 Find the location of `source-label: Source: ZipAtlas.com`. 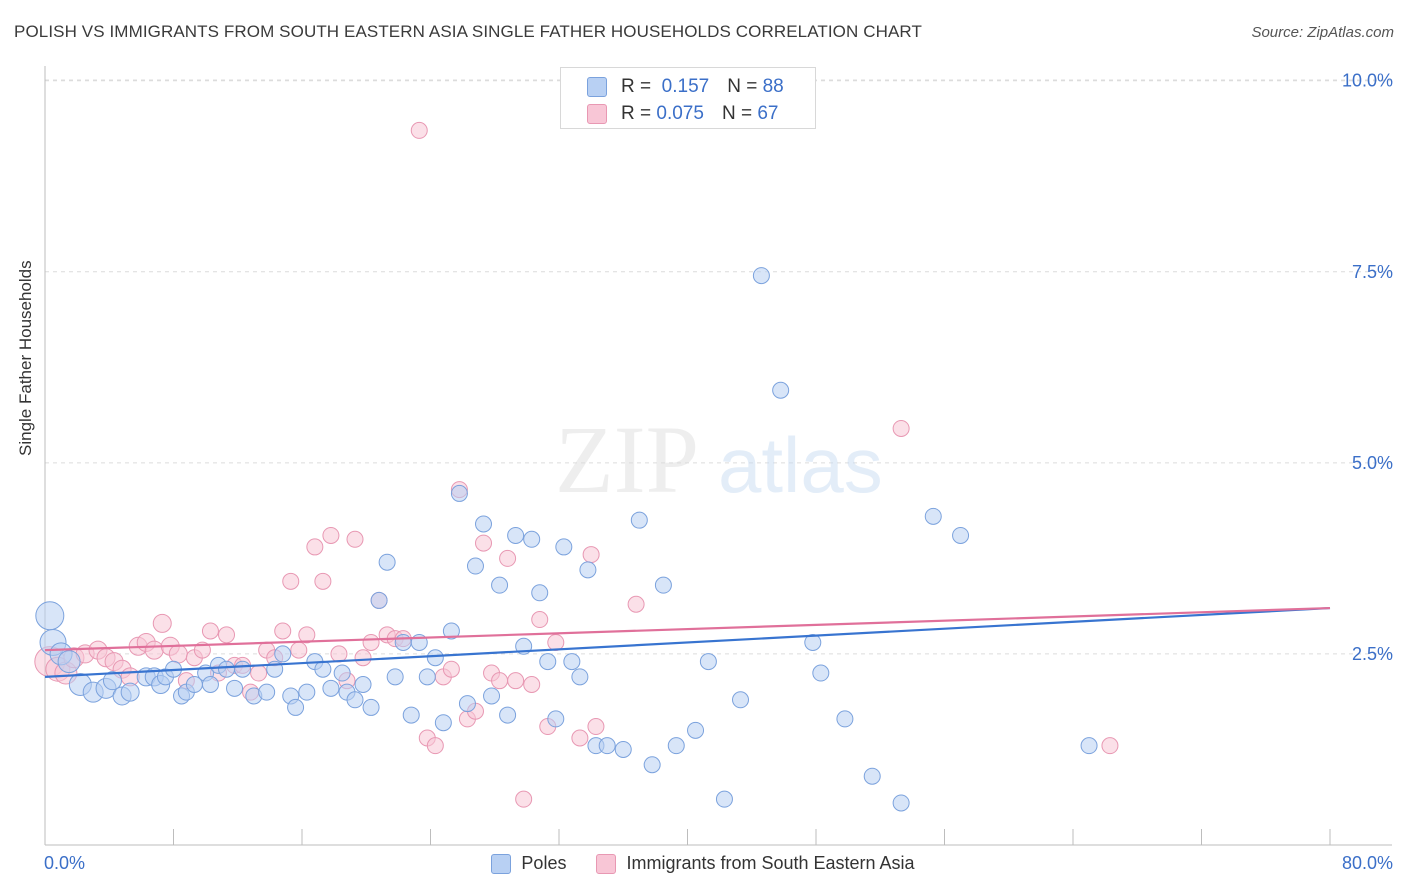

source-label: Source: ZipAtlas.com is located at coordinates (1322, 32).